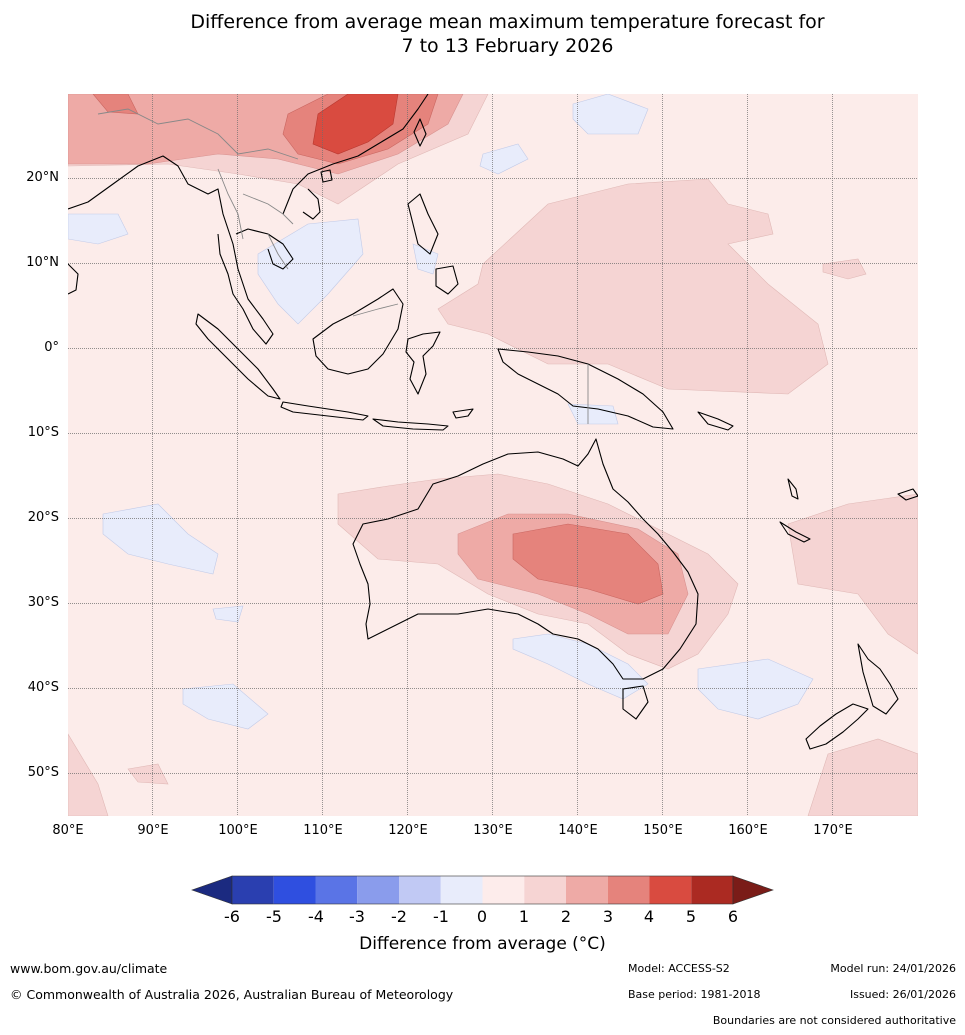  Describe the element at coordinates (274, 916) in the screenshot. I see `colorbar-tick: -5` at that location.